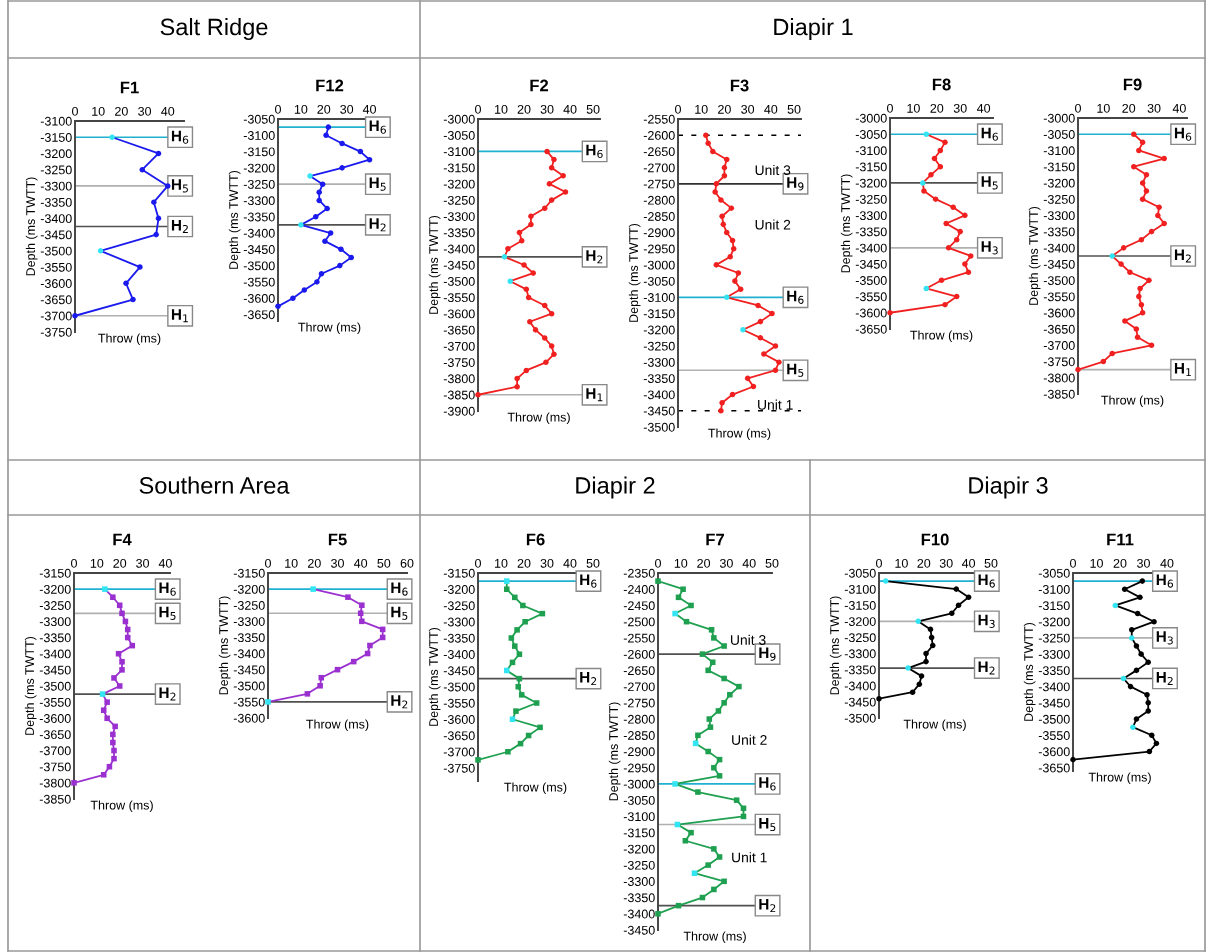 The width and height of the screenshot is (1206, 952). What do you see at coordinates (871, 264) in the screenshot?
I see `y-tick-label: -3450` at bounding box center [871, 264].